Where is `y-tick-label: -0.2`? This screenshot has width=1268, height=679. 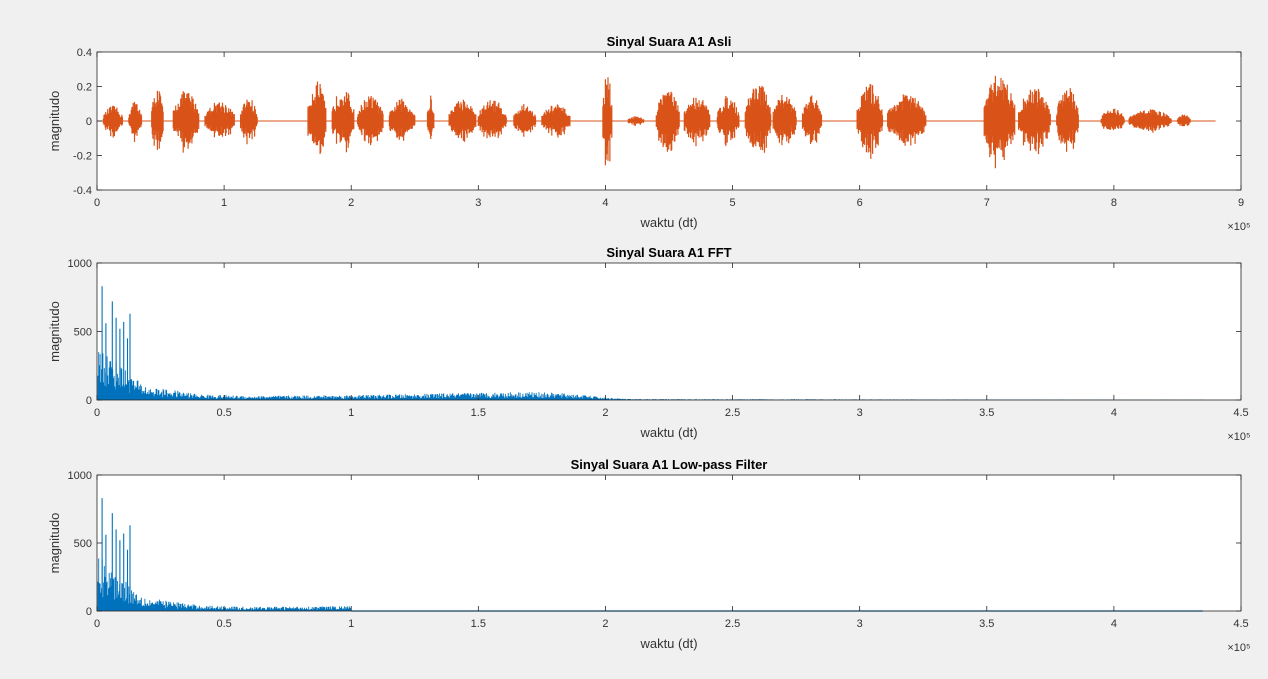 y-tick-label: -0.2 is located at coordinates (82, 157).